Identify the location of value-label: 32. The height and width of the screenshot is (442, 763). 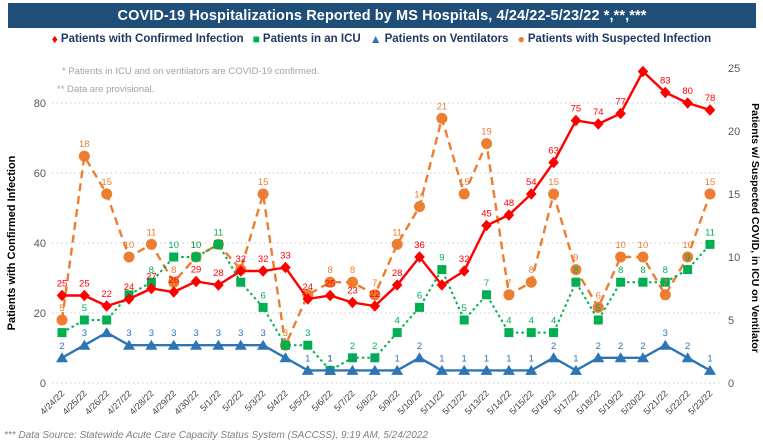
(240, 259).